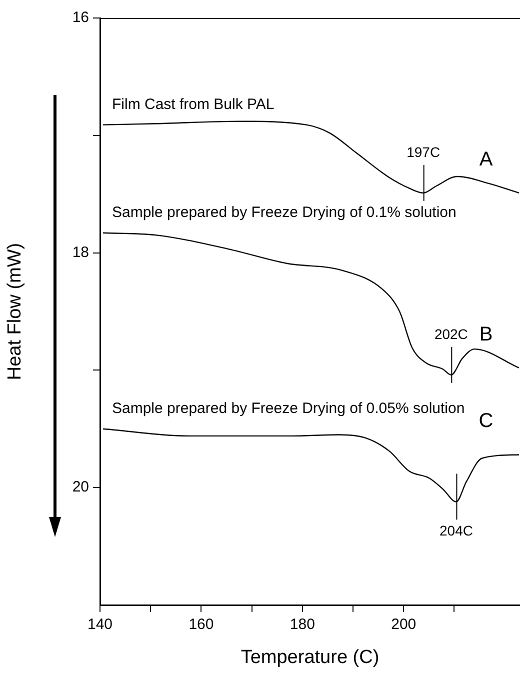  What do you see at coordinates (310, 657) in the screenshot?
I see `x-axis-title: Temperature (C)` at bounding box center [310, 657].